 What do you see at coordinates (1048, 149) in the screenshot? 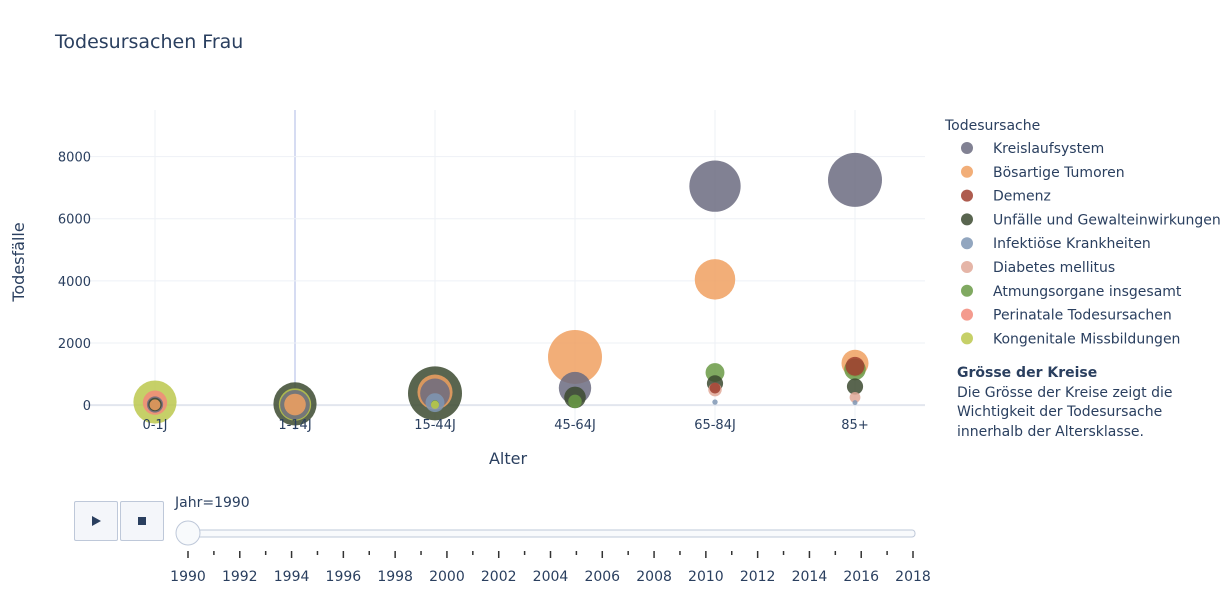
I see `legend-label: Kreislaufsystem` at bounding box center [1048, 149].